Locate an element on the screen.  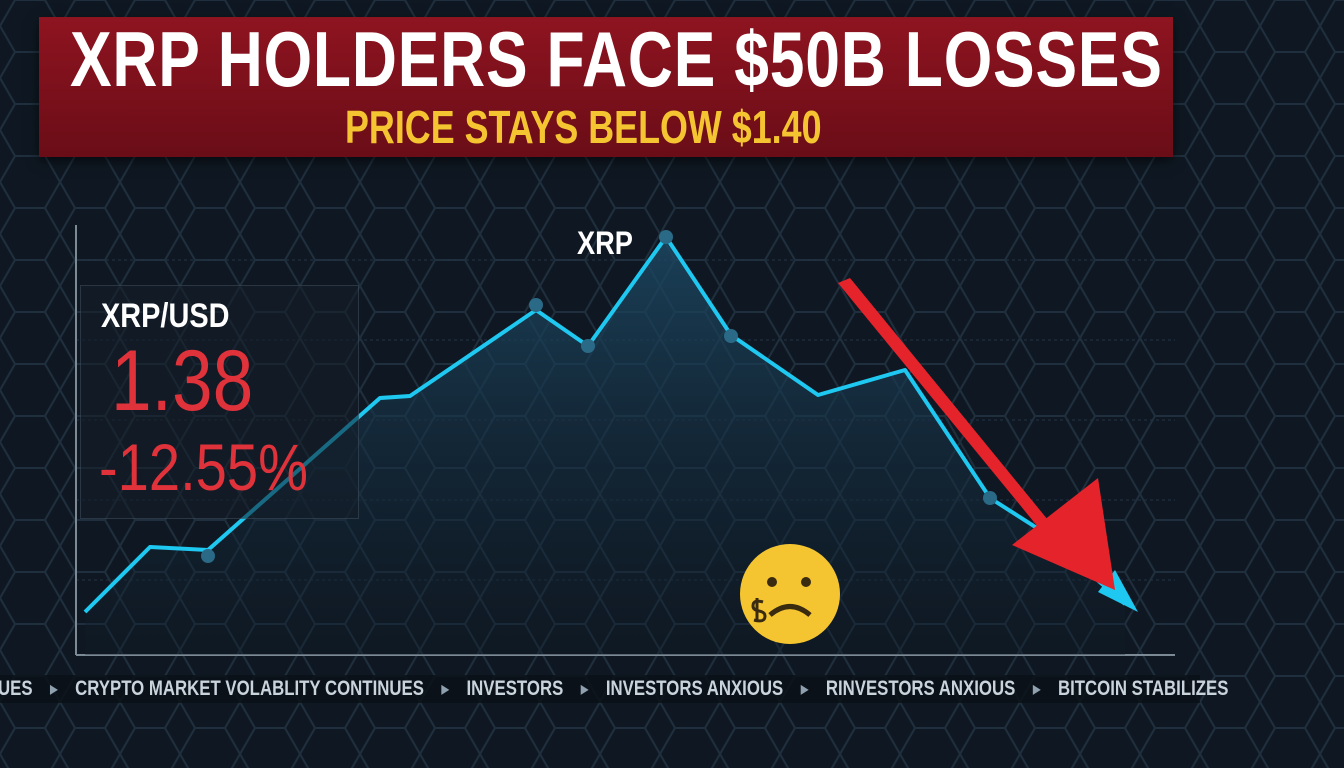
price-value: 1.38 is located at coordinates (182, 381).